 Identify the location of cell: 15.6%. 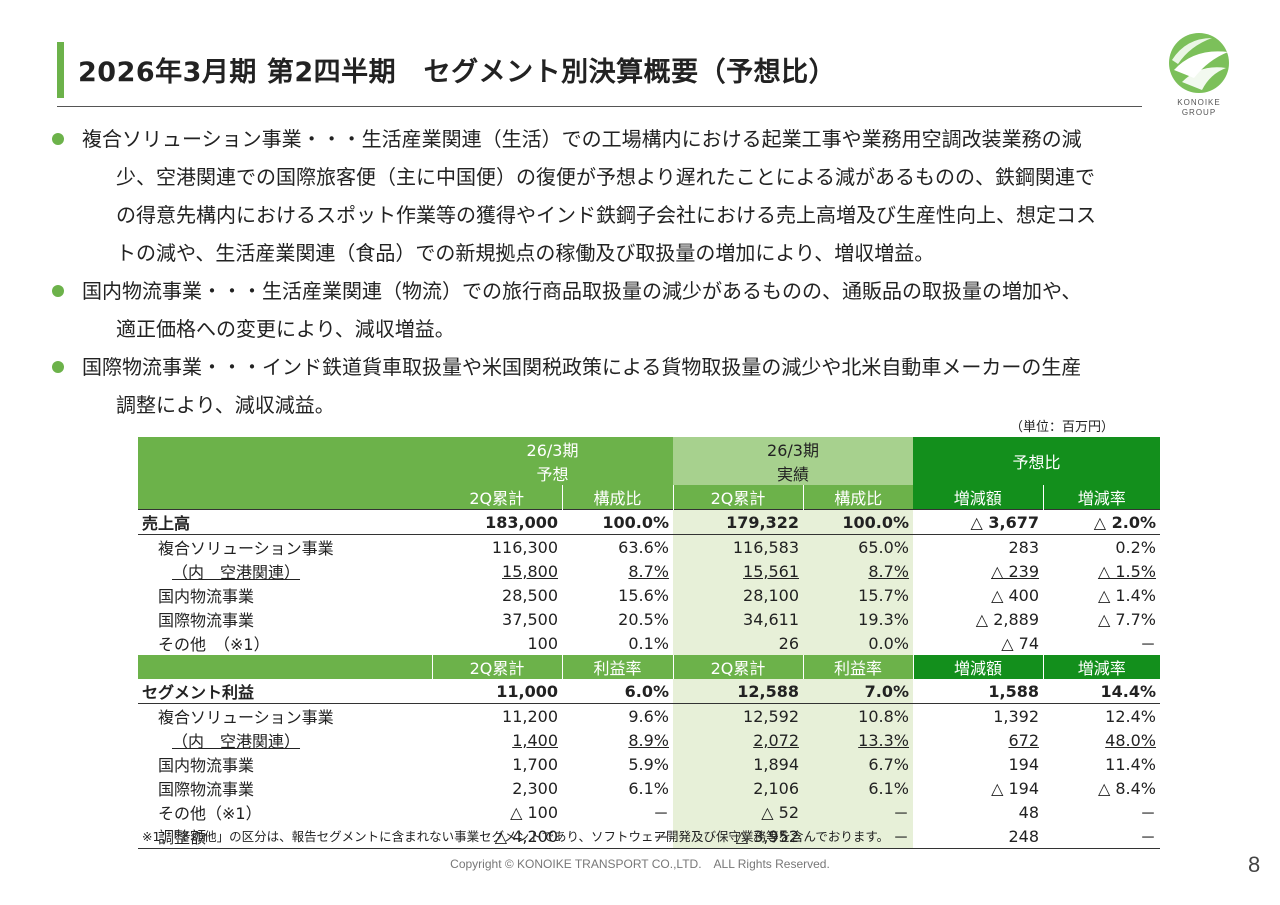
(643, 595).